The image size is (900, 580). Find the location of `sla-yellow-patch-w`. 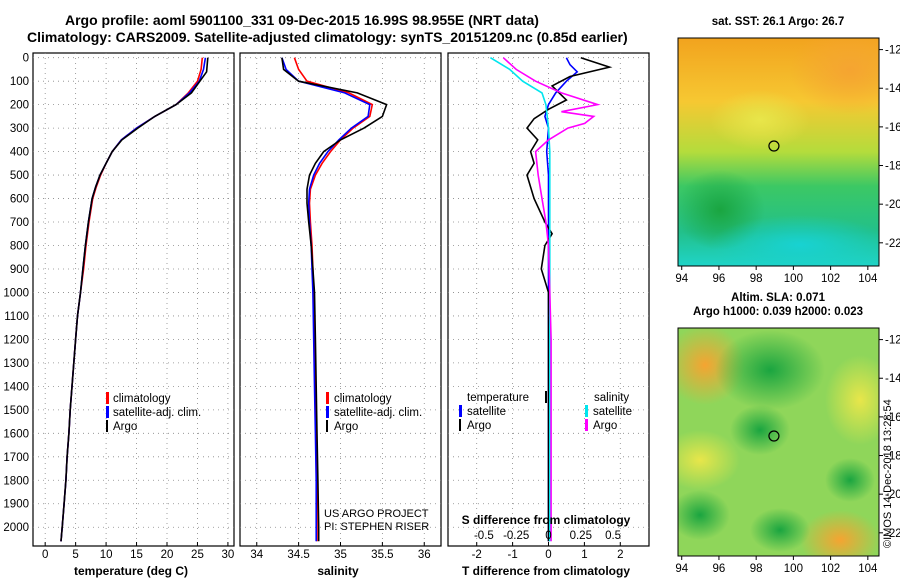

sla-yellow-patch-w is located at coordinates (709, 460).